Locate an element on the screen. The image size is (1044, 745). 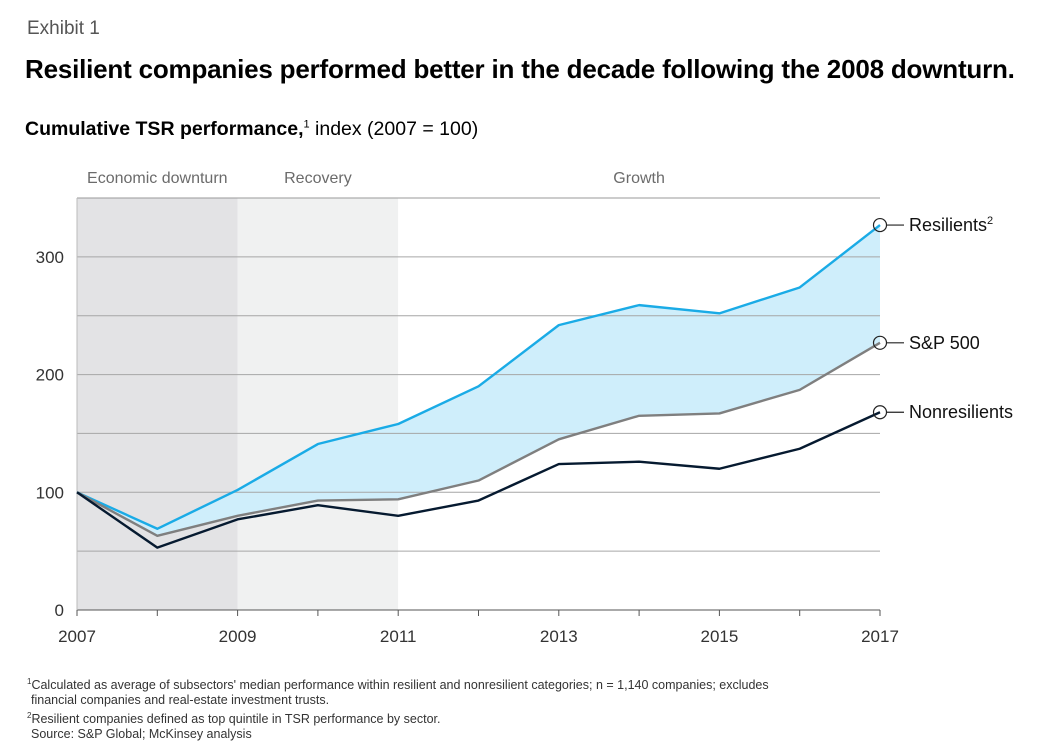
x-tick-2007: 2007 is located at coordinates (77, 636).